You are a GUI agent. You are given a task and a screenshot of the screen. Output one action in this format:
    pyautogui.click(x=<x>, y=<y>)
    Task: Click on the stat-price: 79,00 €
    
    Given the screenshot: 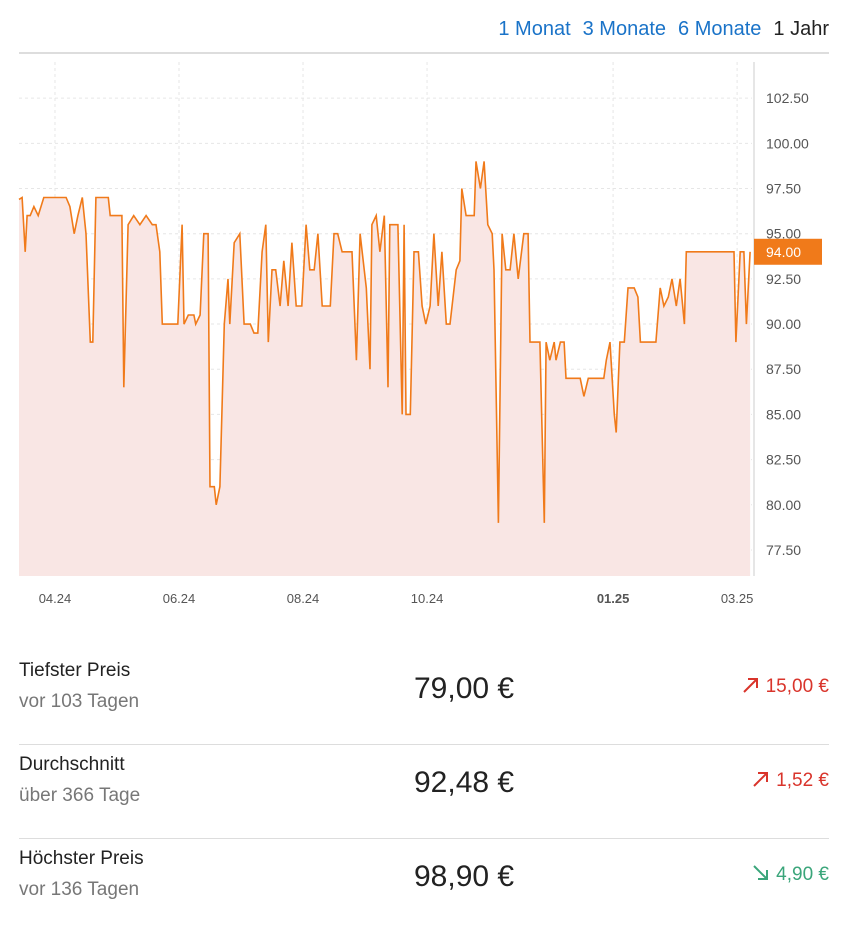 What is the action you would take?
    pyautogui.click(x=464, y=688)
    